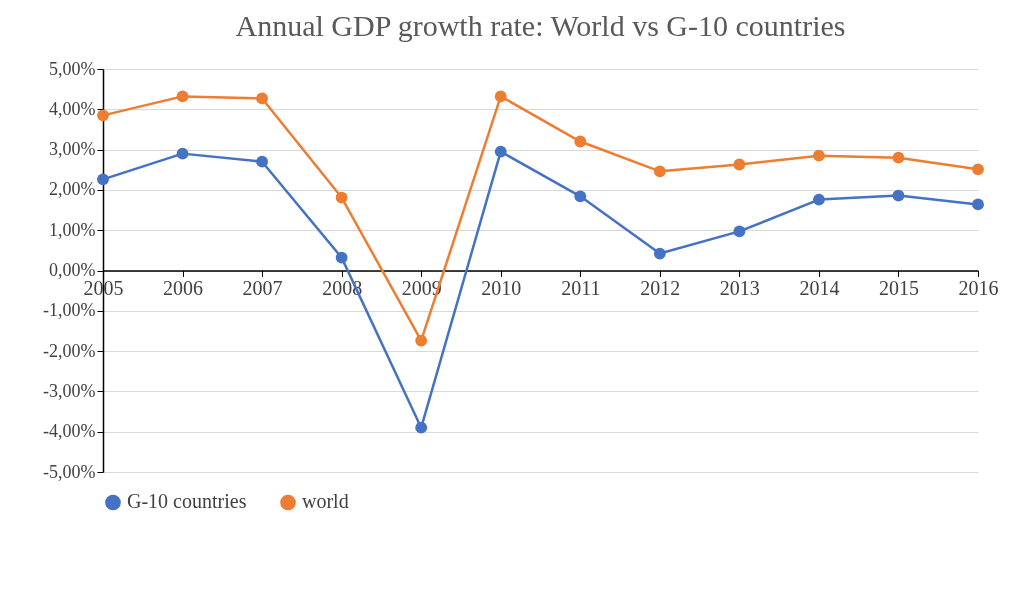 This screenshot has width=1030, height=592. I want to click on y-tick-label: 1,00%, so click(72, 229).